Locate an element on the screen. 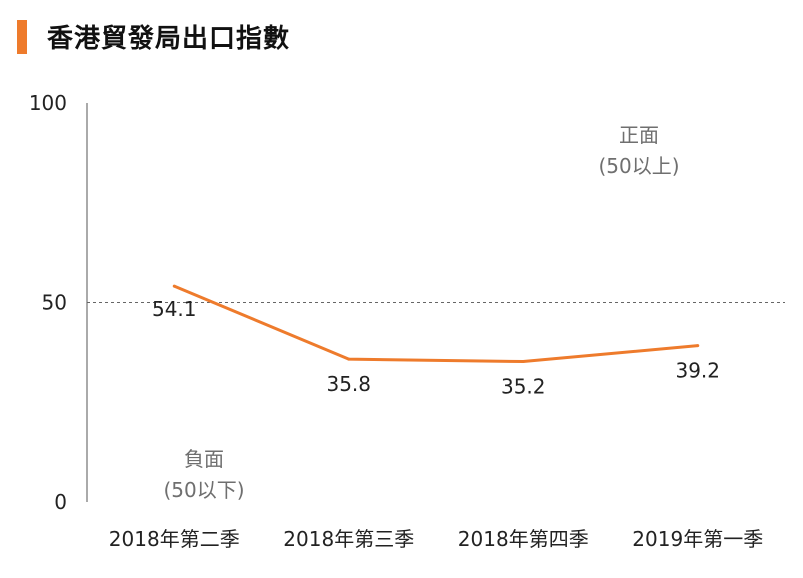 The image size is (803, 578). x-category-label: 2018年第四季 is located at coordinates (523, 539).